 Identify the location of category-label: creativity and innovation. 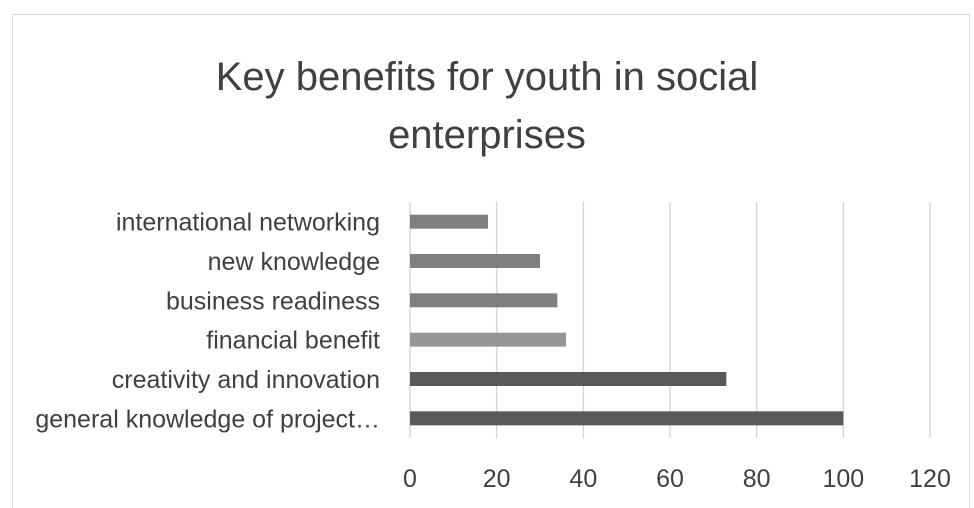
(246, 380).